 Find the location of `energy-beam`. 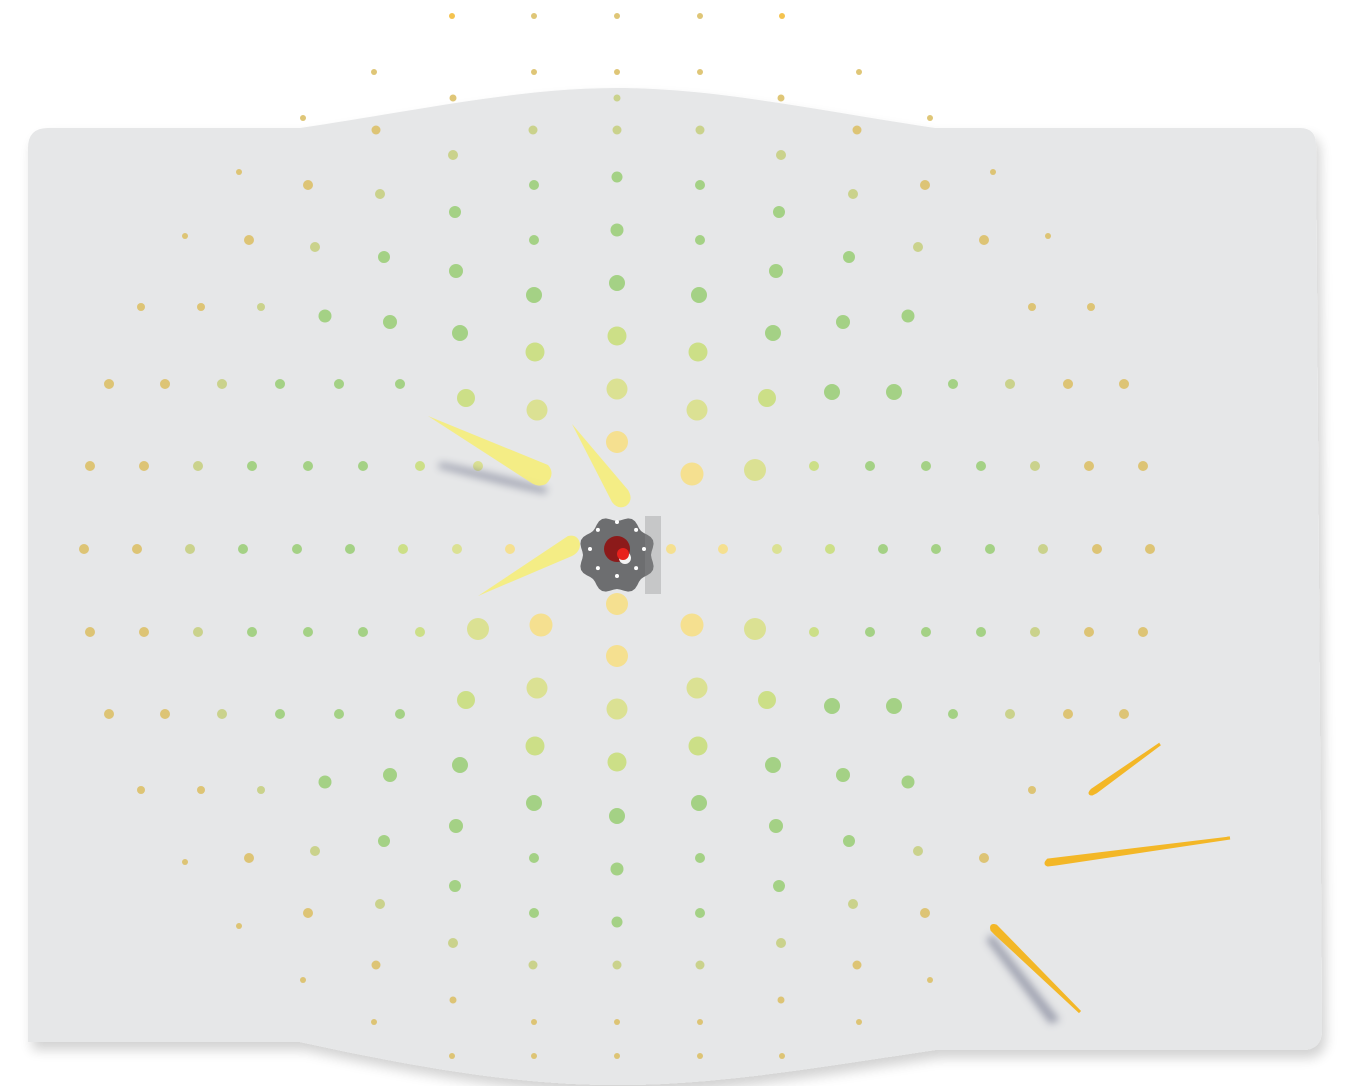

energy-beam is located at coordinates (601, 466).